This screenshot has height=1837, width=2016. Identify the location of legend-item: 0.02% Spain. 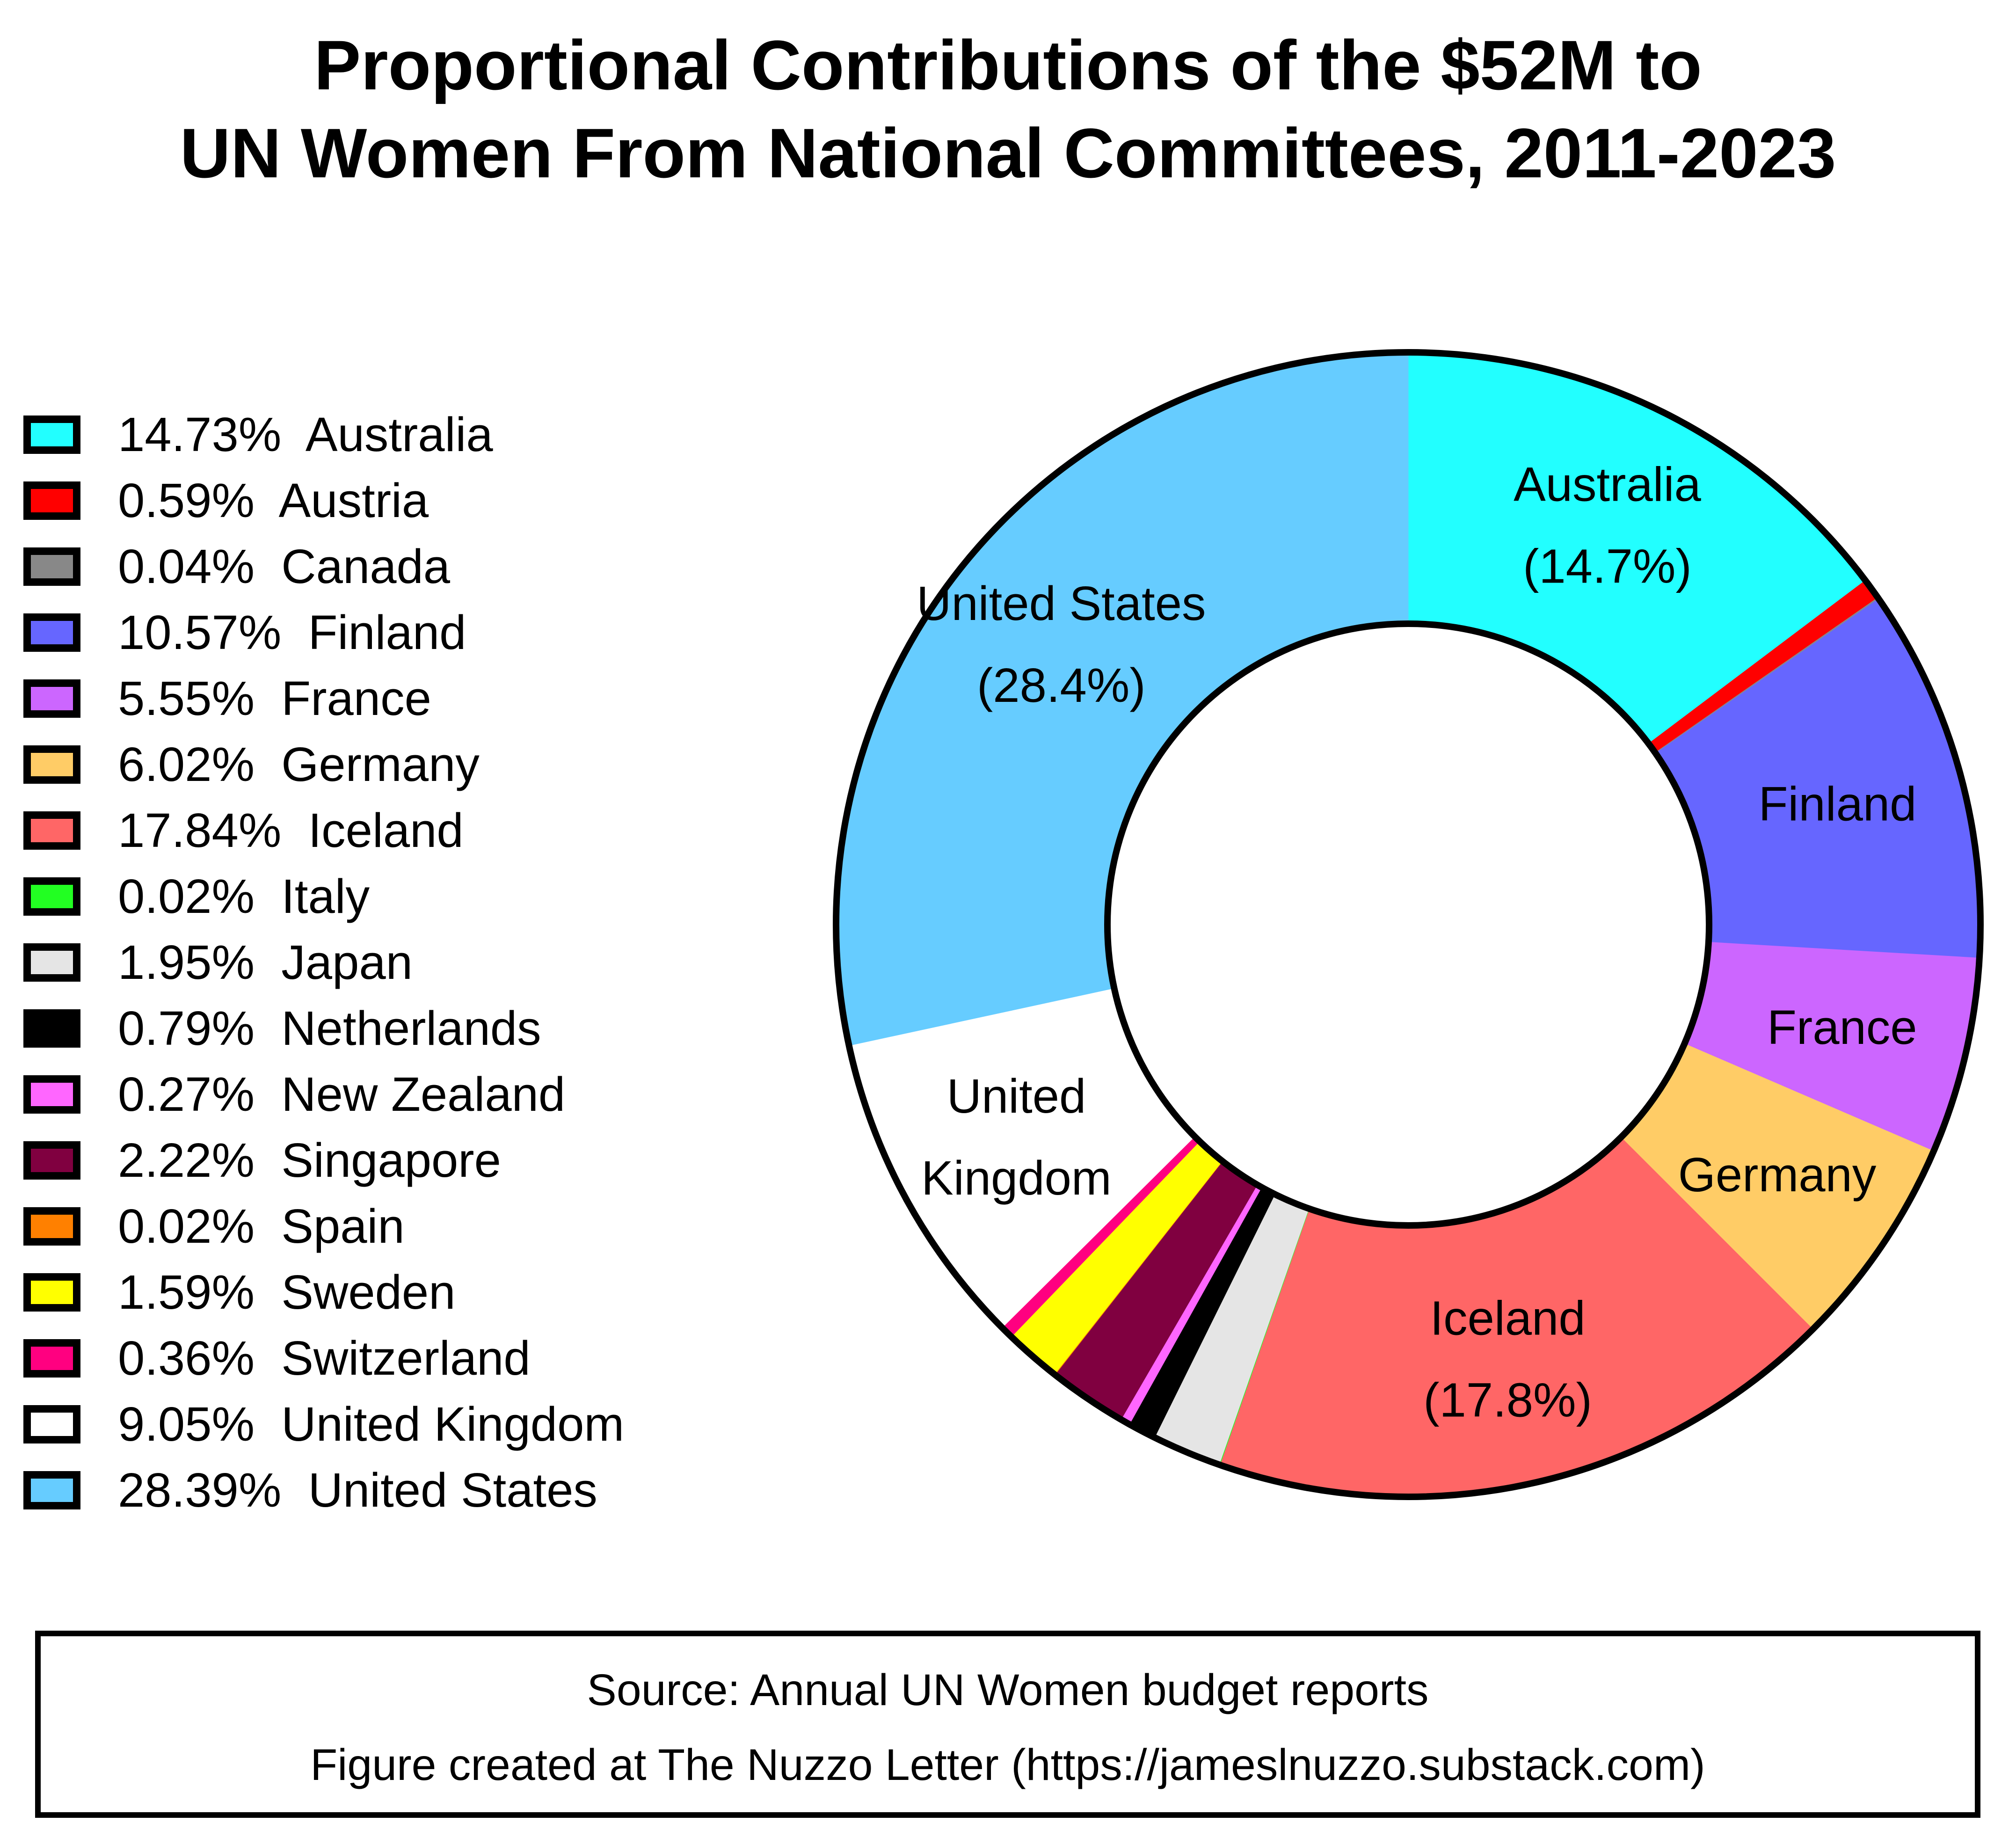
(323, 1226).